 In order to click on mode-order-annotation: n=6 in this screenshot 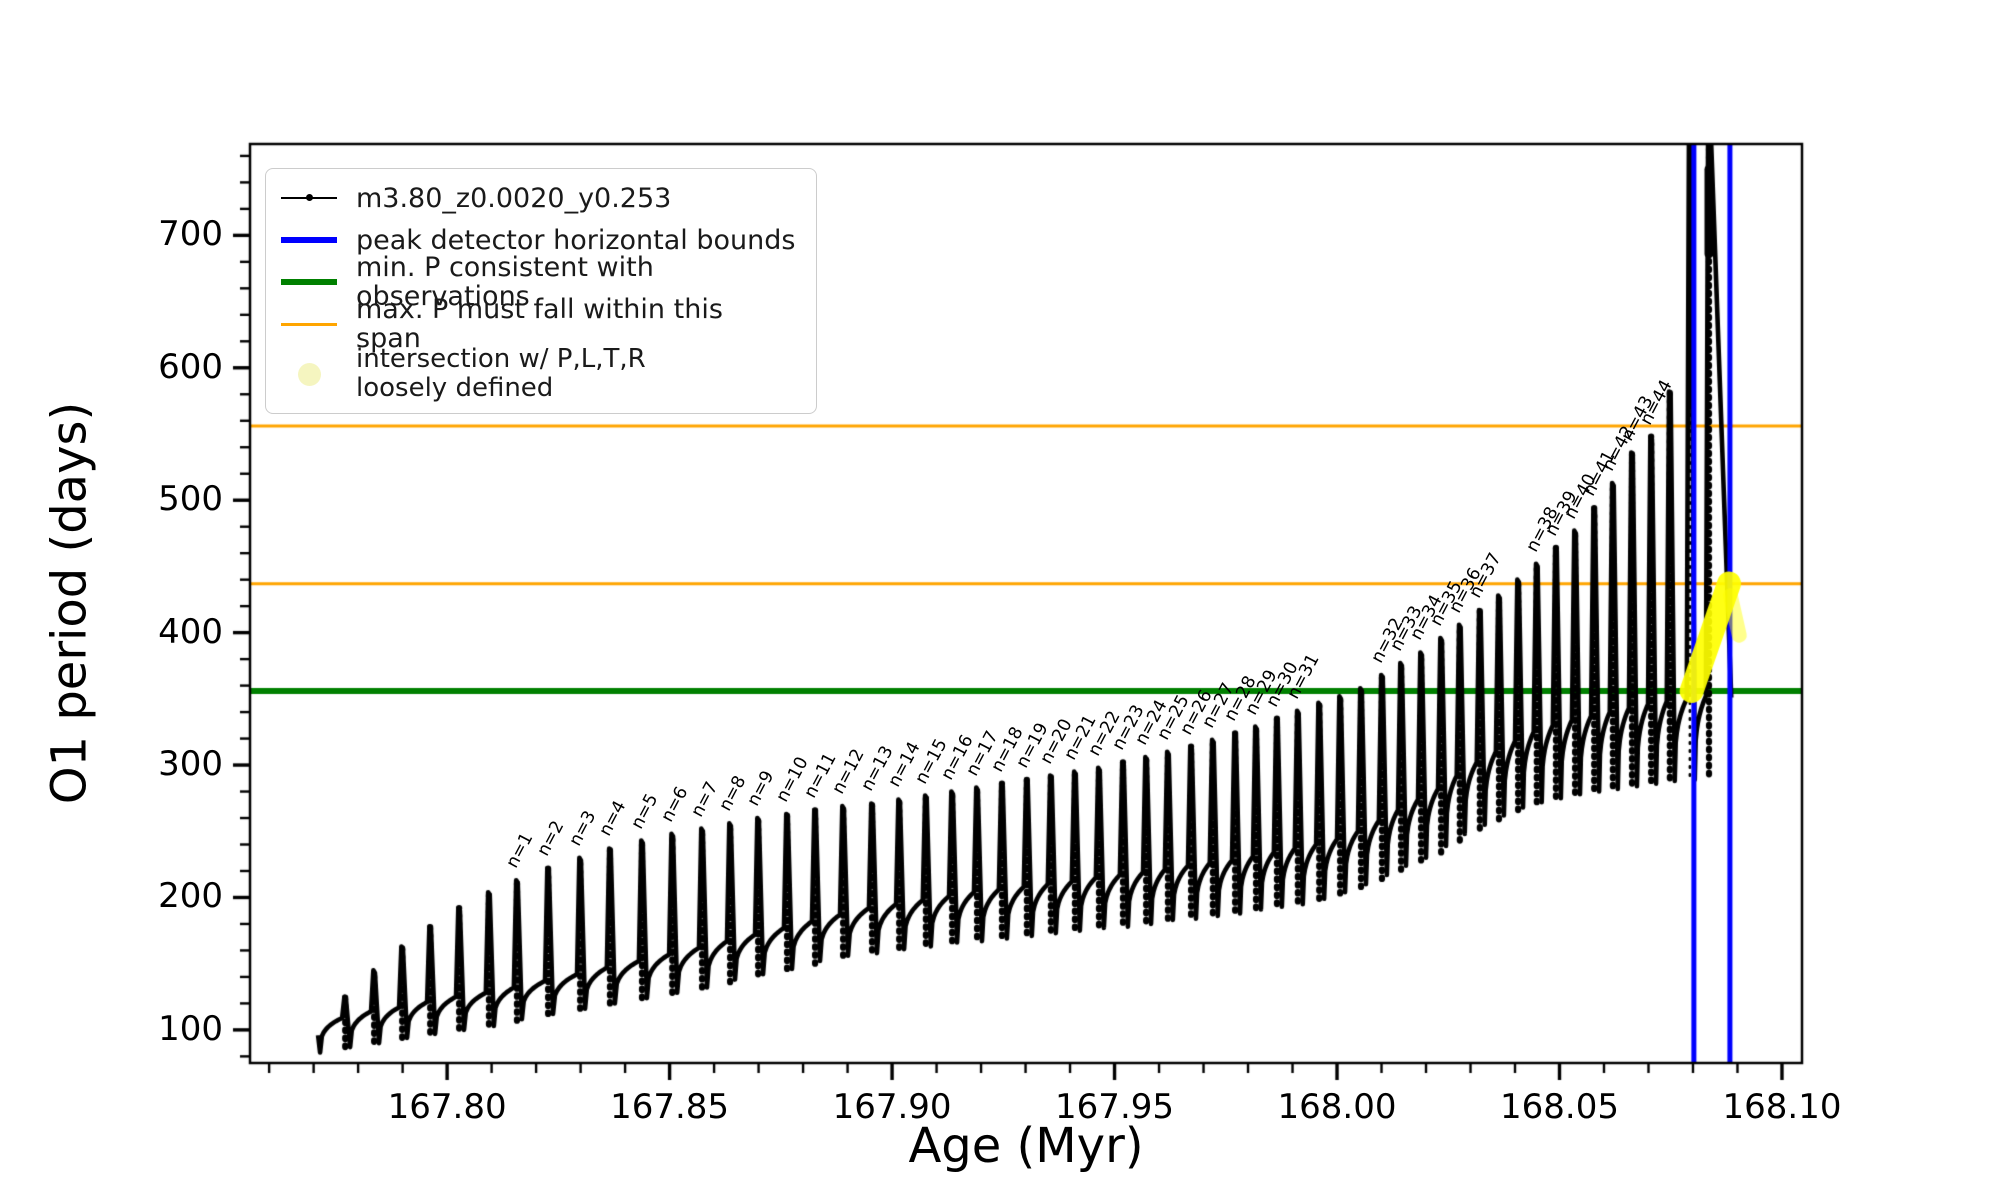, I will do `click(675, 804)`.